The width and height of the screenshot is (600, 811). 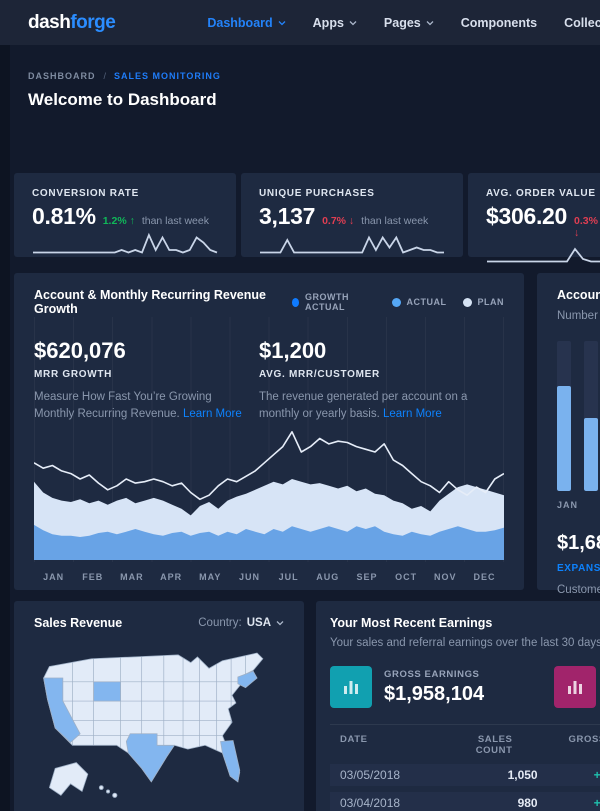 I want to click on stat-card-delta: 0.3% ↓, so click(x=586, y=227).